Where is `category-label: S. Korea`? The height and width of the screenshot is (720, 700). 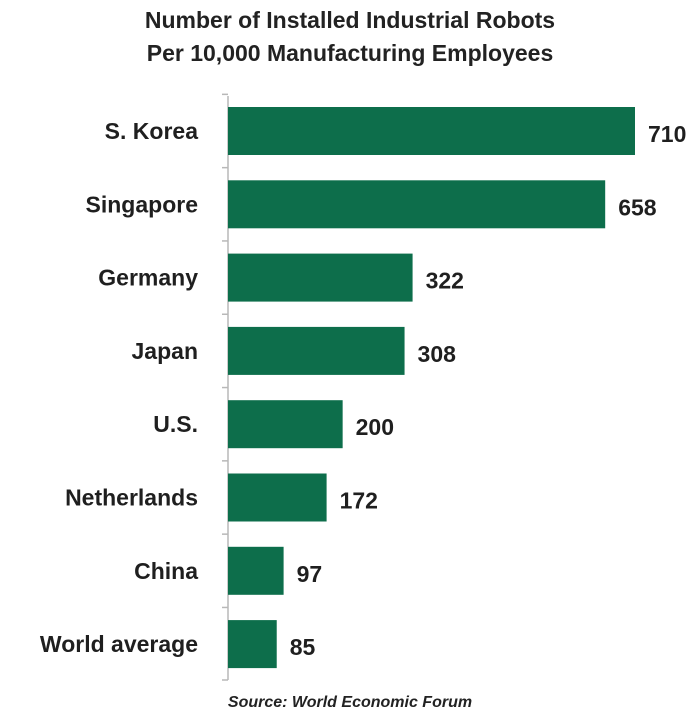 category-label: S. Korea is located at coordinates (152, 131).